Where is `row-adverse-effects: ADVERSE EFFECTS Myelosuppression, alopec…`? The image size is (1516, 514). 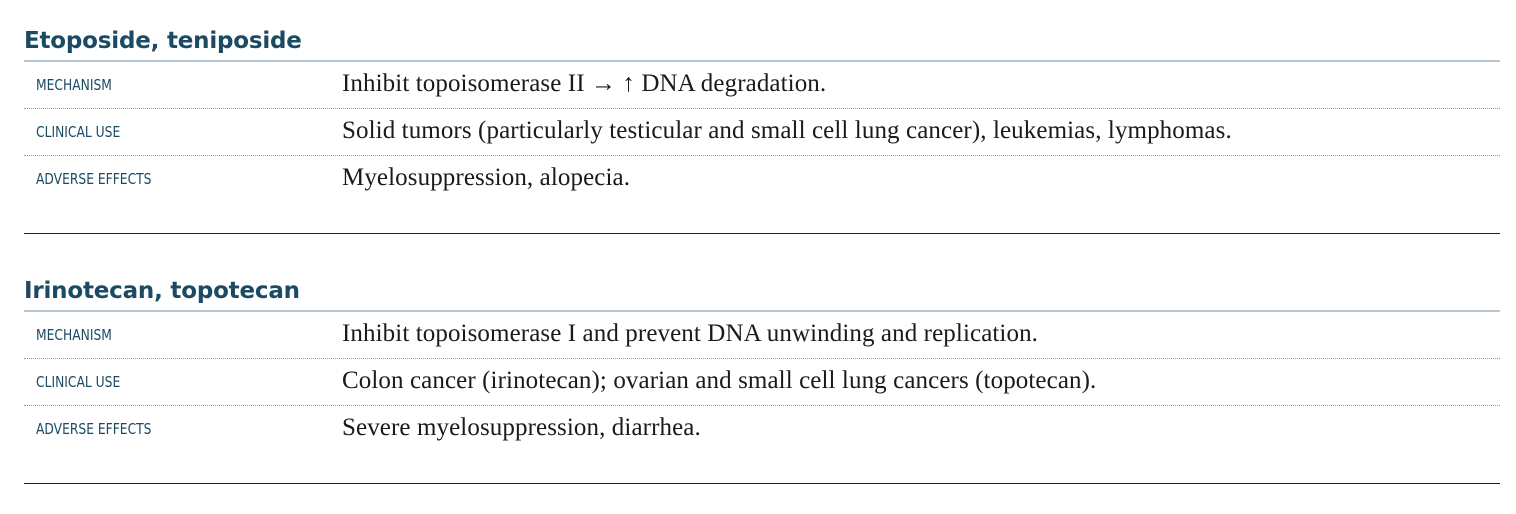 row-adverse-effects: ADVERSE EFFECTS Myelosuppression, alopec… is located at coordinates (762, 179).